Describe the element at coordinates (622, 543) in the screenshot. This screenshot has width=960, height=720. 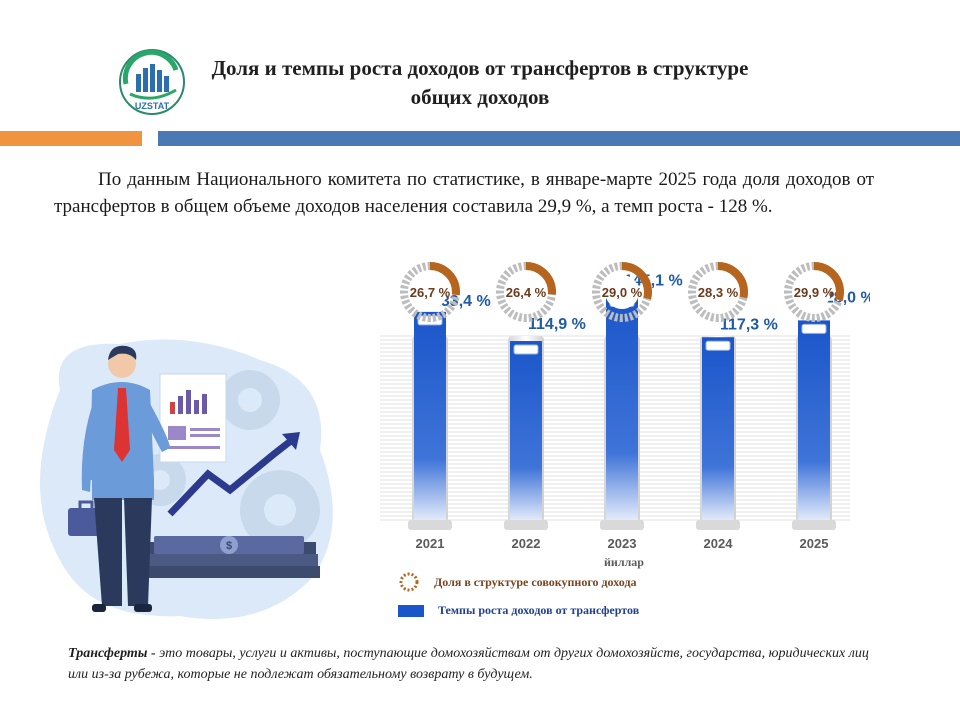
I see `year-tick-label: 2023` at that location.